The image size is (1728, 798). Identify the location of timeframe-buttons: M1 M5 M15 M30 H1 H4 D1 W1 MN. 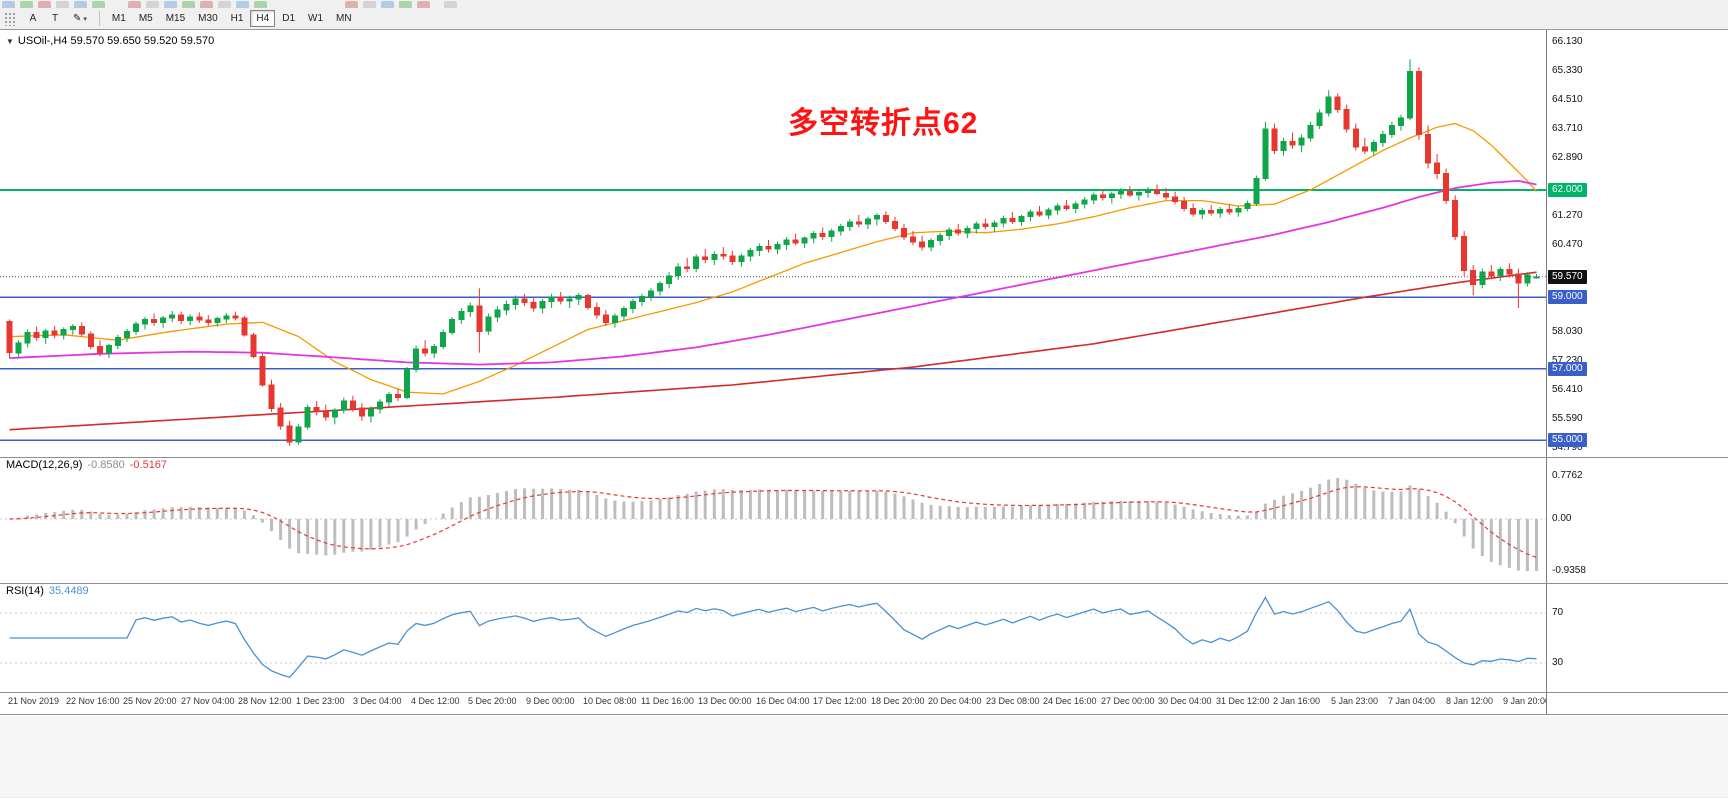
(232, 18).